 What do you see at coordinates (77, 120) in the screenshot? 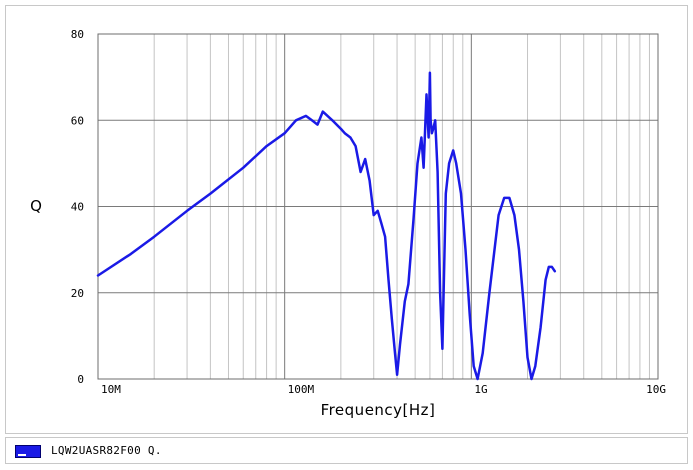
I see `y-tick-label: 60` at bounding box center [77, 120].